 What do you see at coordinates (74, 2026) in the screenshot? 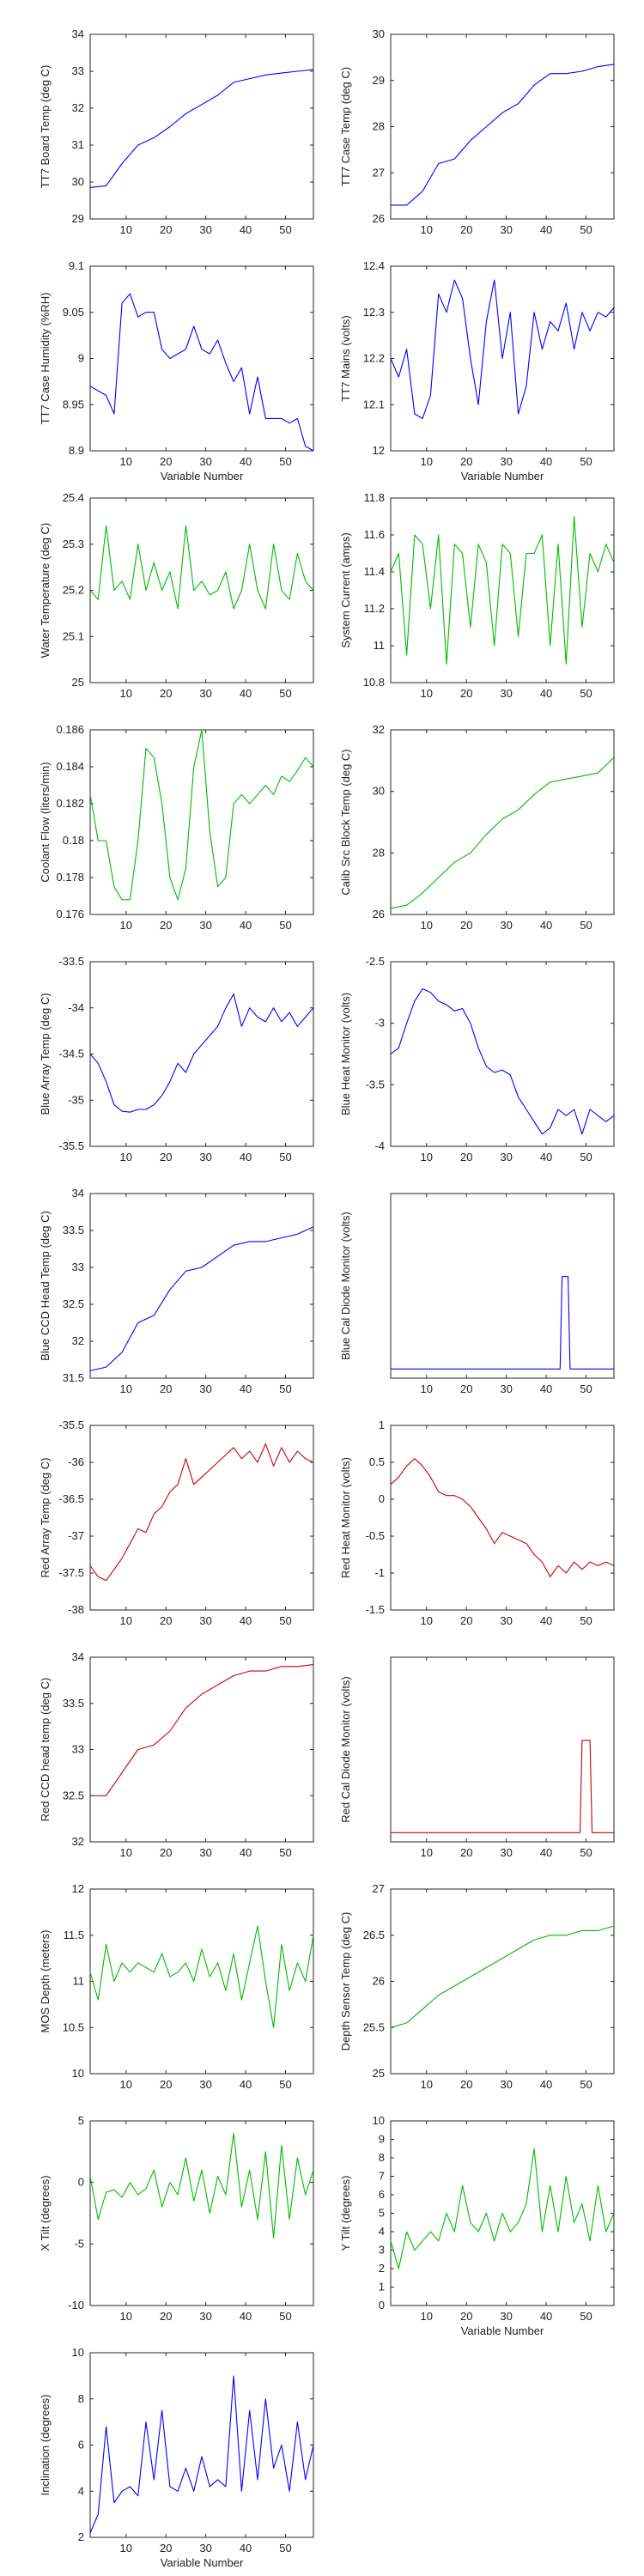
I see `y-tick-label: 10.5` at bounding box center [74, 2026].